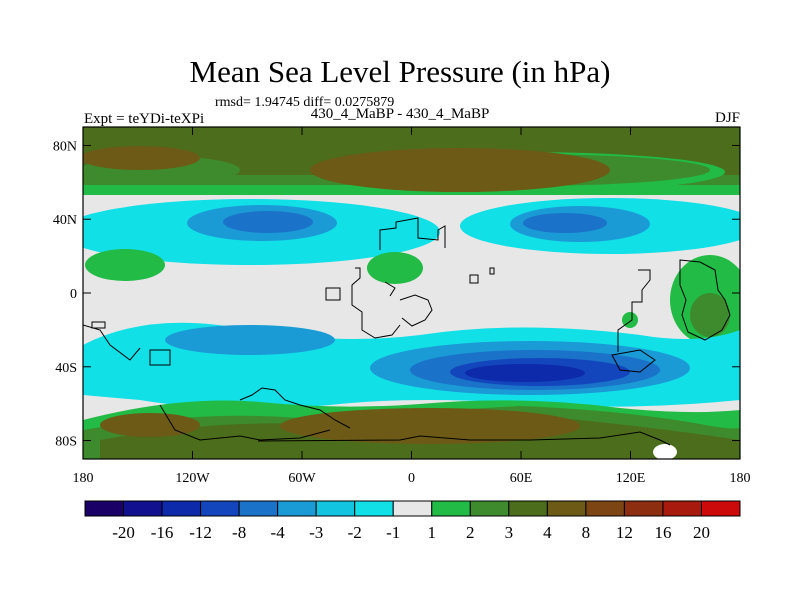 The image size is (800, 600). I want to click on lat-tick-label: 0, so click(73, 294).